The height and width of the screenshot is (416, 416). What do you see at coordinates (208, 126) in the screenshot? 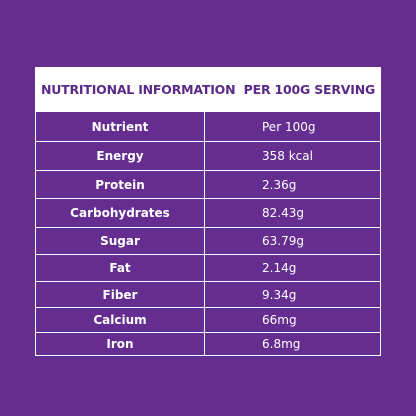
I see `header-row: Nutrient Per 100g` at bounding box center [208, 126].